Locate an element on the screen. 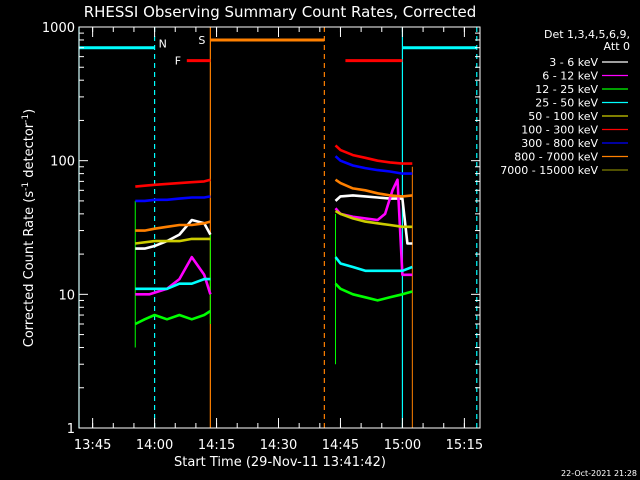  y-axis-title-mid: detector is located at coordinates (29, 152).